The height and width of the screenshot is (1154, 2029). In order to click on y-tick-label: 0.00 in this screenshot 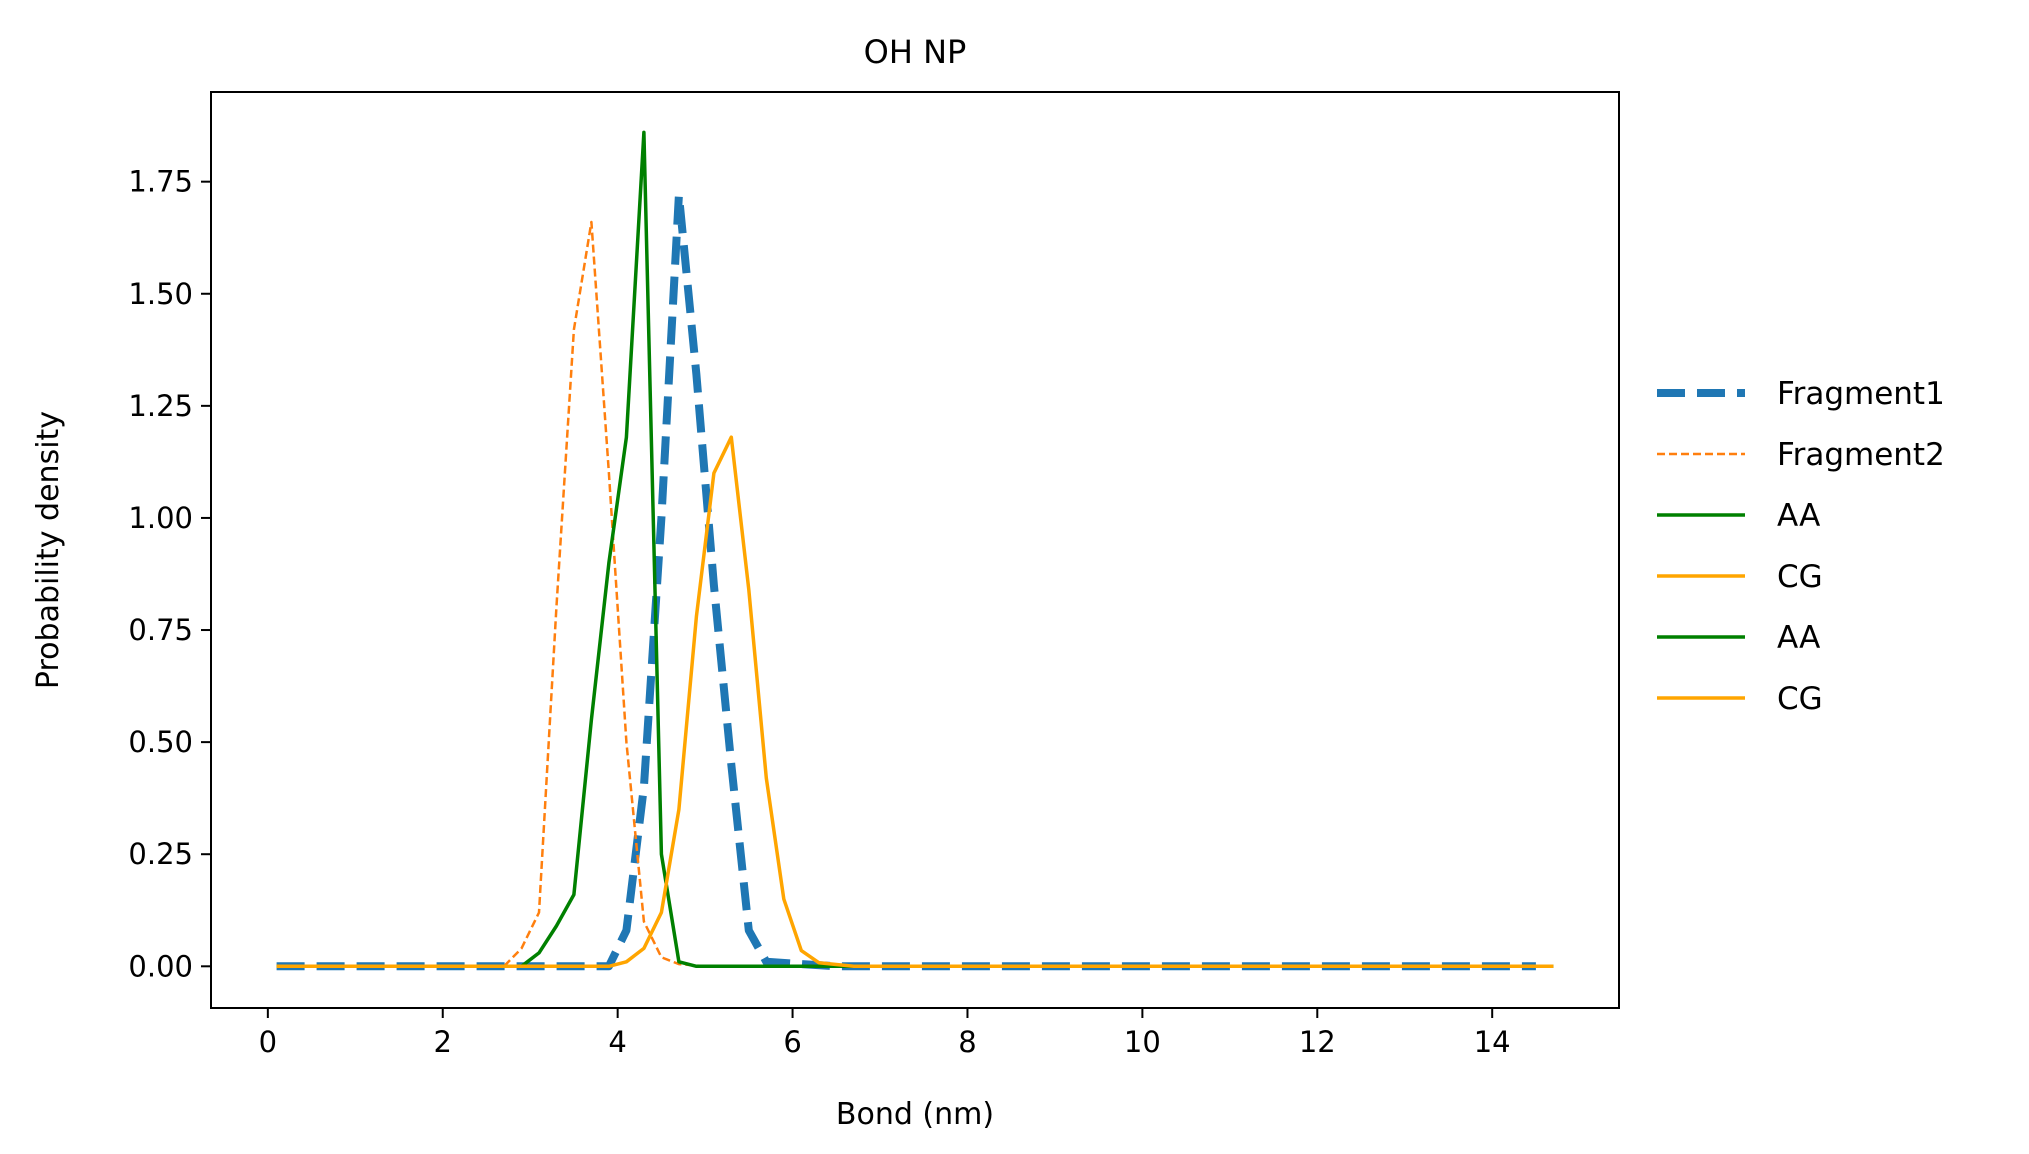, I will do `click(160, 966)`.